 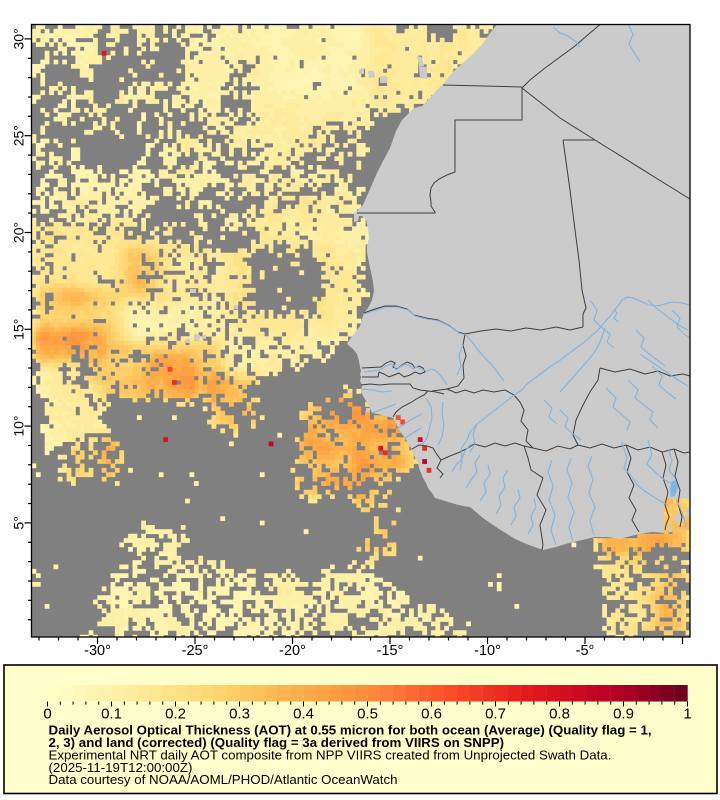 What do you see at coordinates (121, 767) in the screenshot?
I see `svg-text: (2025-11-19T12:00:00Z)` at bounding box center [121, 767].